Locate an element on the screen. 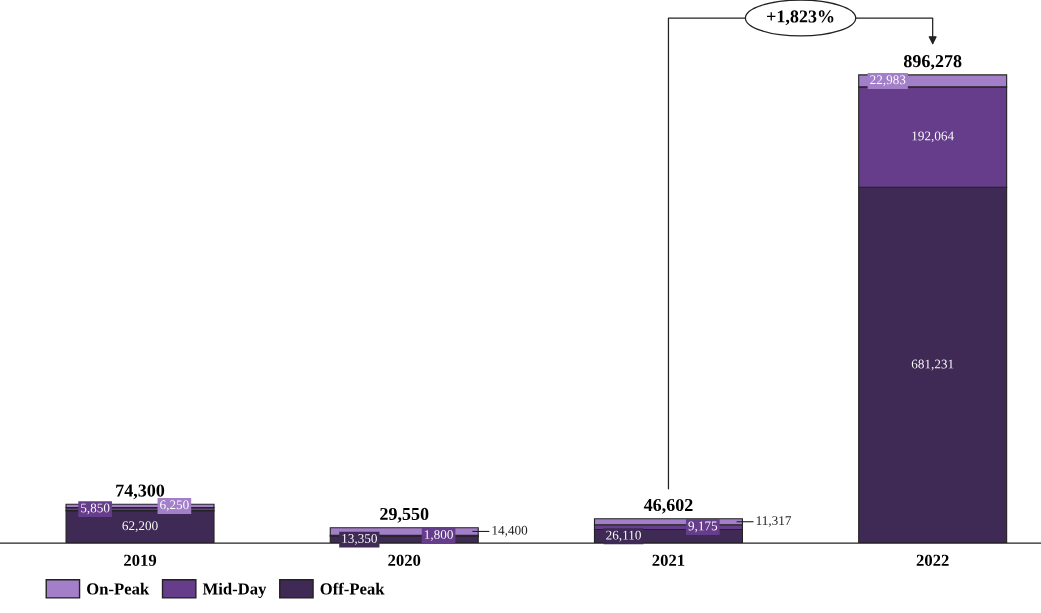  legend-label: On-Peak is located at coordinates (118, 588).